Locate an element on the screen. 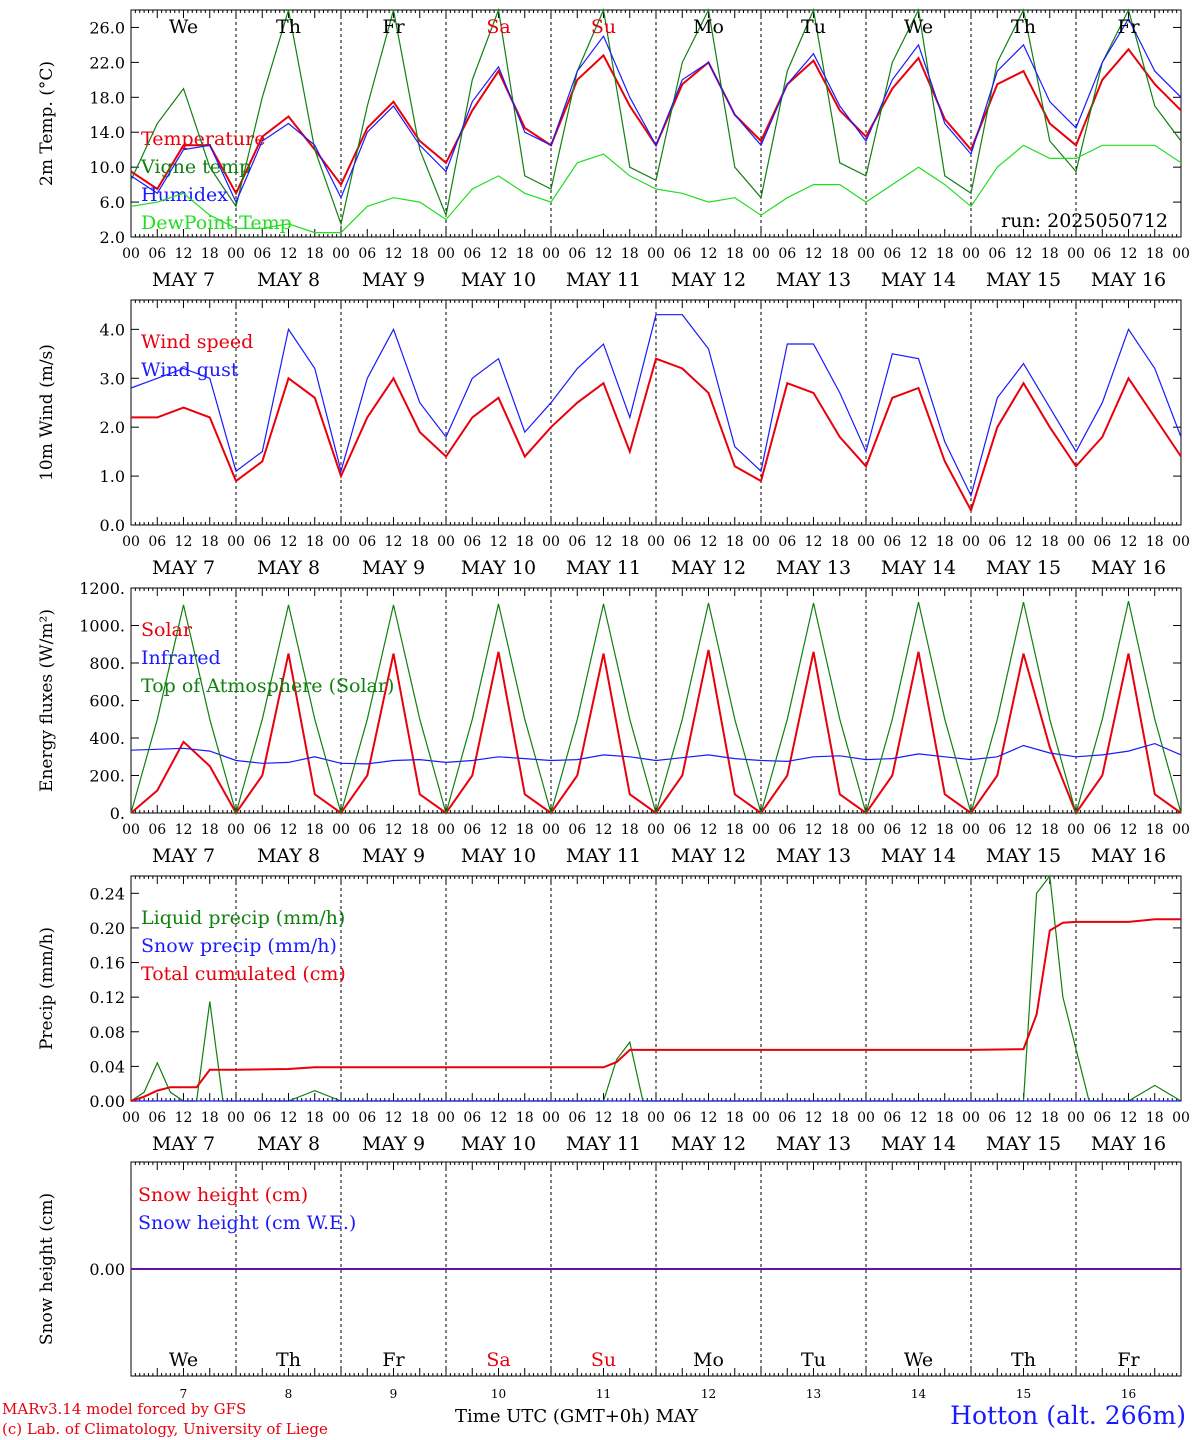  y-tick-label: 0.0 is located at coordinates (112, 525).